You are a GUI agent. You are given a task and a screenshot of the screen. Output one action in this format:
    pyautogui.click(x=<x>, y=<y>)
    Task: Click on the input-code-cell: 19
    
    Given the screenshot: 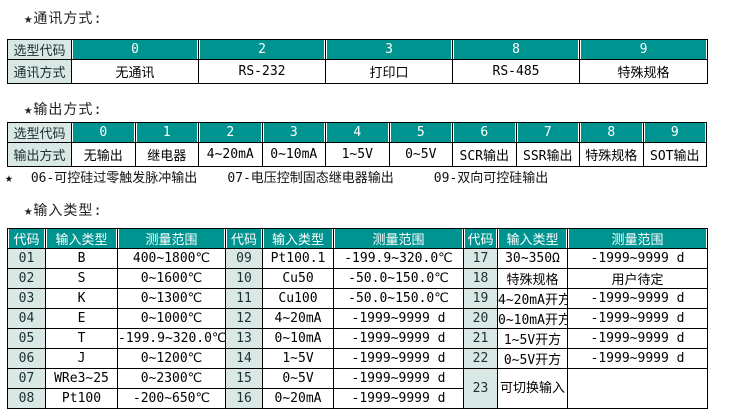 What is the action you would take?
    pyautogui.click(x=480, y=298)
    